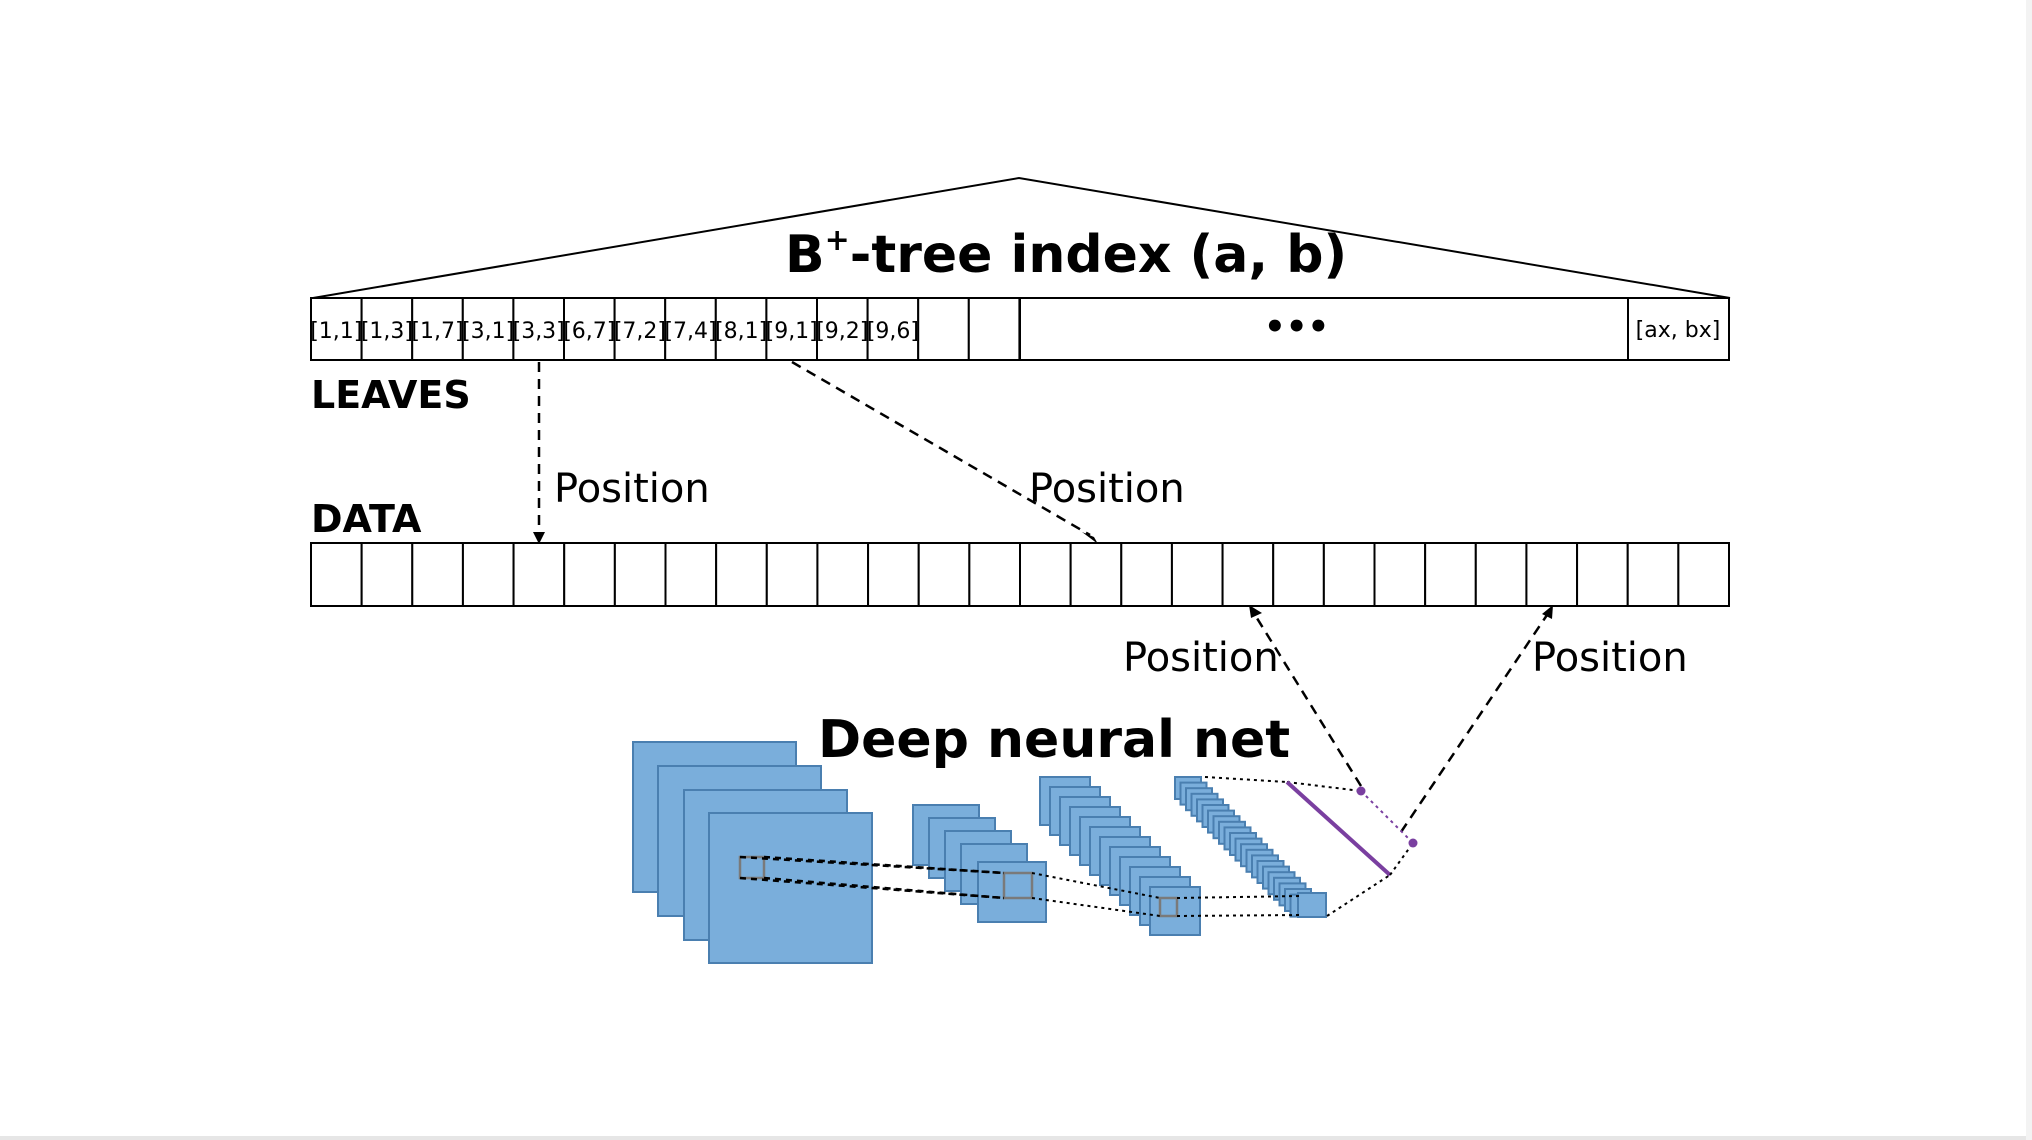  What do you see at coordinates (632, 489) in the screenshot?
I see `position-label-1: Position` at bounding box center [632, 489].